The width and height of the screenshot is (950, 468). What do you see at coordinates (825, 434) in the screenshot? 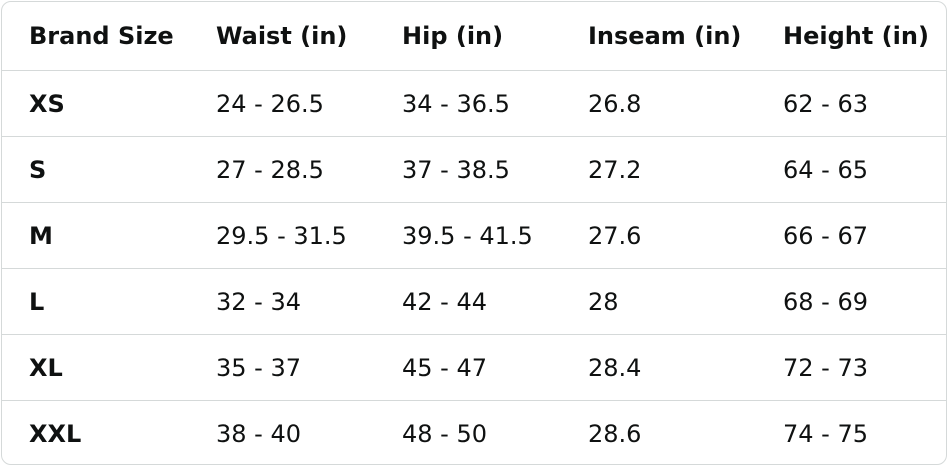
I see `cell: 74 - 75` at bounding box center [825, 434].